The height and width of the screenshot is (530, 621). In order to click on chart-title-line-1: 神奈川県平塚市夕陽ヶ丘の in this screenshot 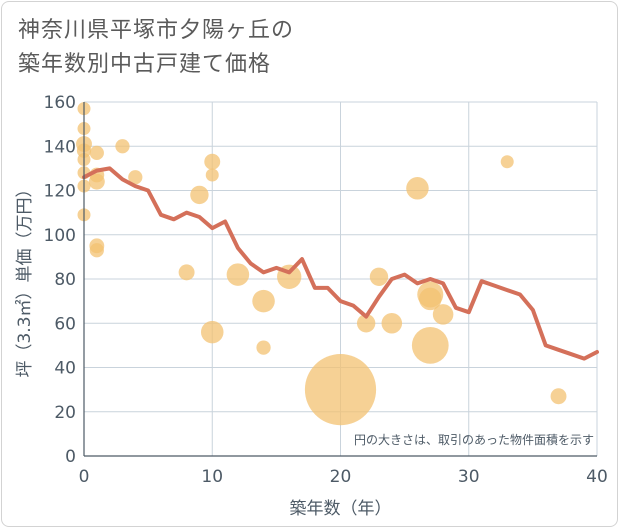, I will do `click(156, 30)`.